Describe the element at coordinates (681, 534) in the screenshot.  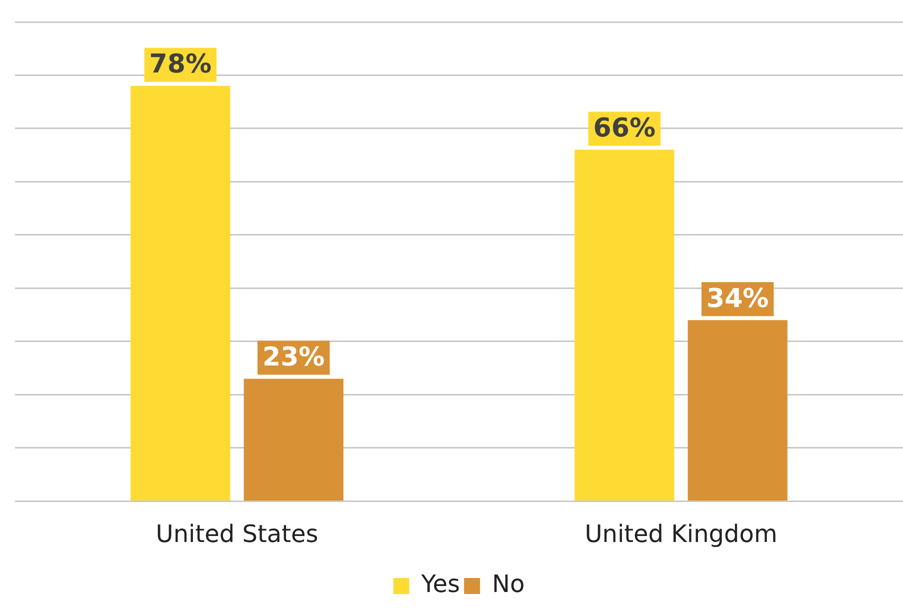
I see `x-tick-label: United Kingdom` at that location.